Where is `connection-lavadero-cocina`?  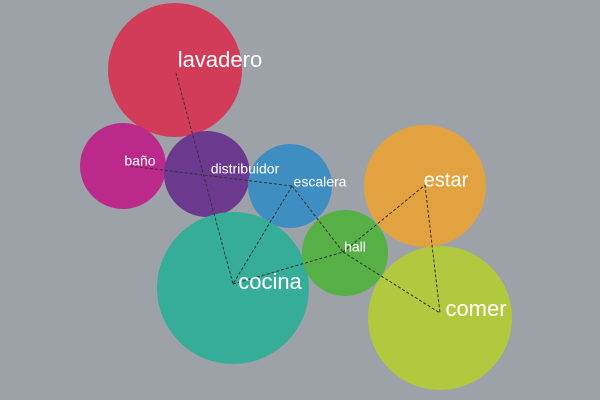 connection-lavadero-cocina is located at coordinates (204, 178).